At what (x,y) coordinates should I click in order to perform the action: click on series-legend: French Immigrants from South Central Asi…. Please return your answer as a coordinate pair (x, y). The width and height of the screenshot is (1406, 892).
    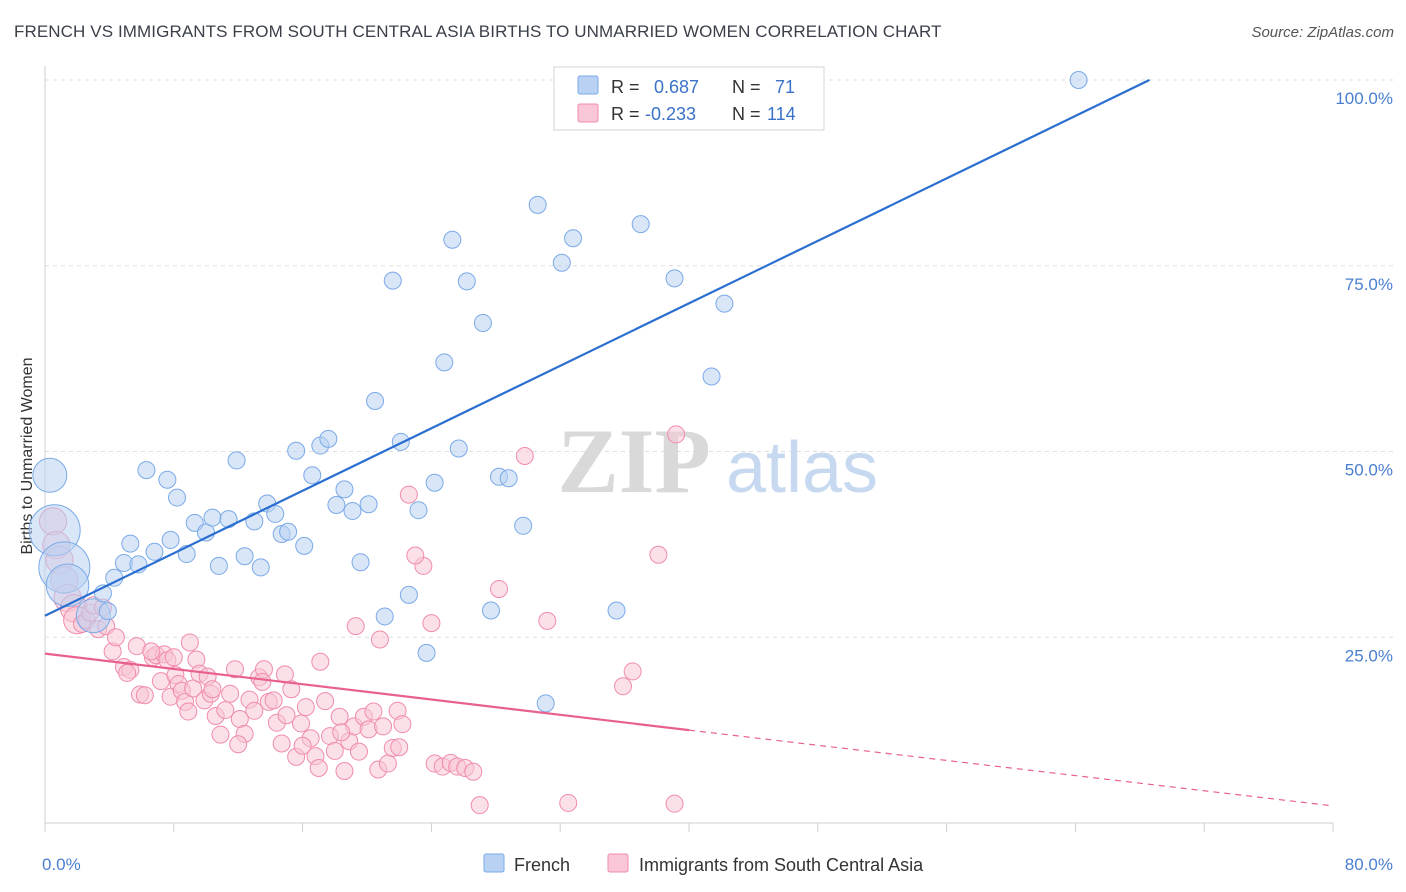
    Looking at the image, I should click on (703, 864).